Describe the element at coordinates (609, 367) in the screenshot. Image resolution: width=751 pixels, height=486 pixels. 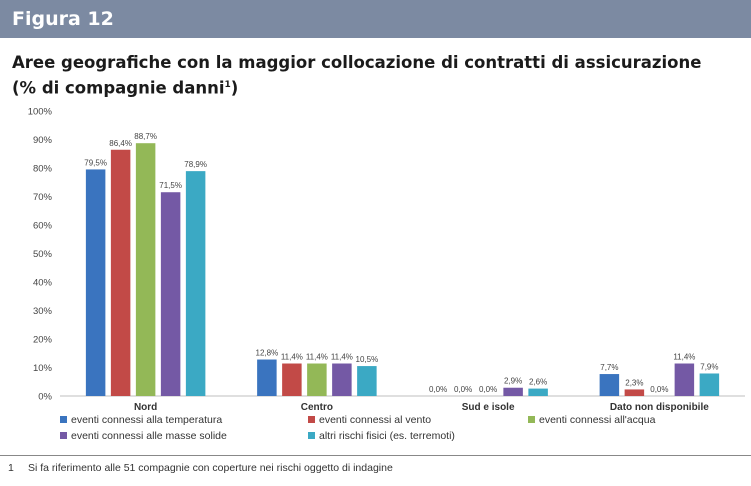
I see `data-label: 7,7%` at that location.